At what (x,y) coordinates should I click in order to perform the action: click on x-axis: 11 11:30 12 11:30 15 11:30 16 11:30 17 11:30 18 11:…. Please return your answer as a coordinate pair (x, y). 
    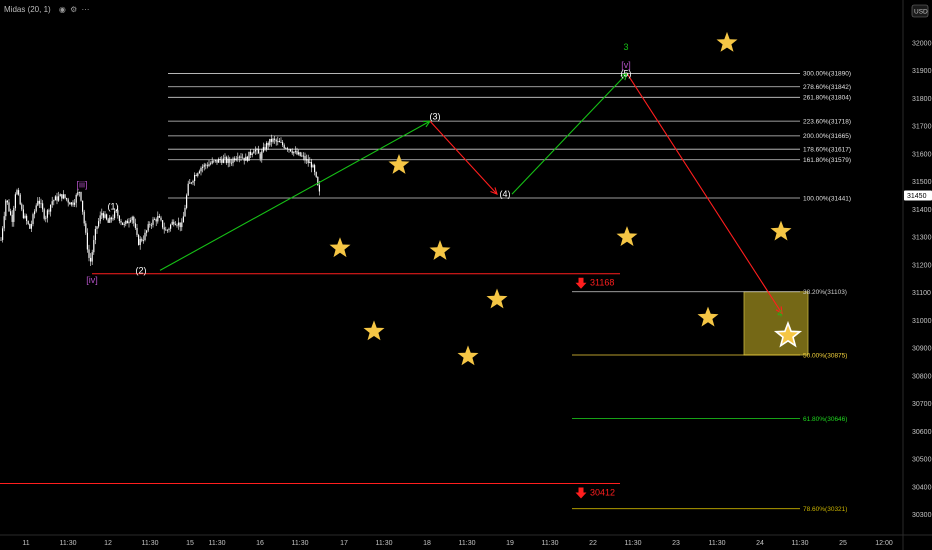
    Looking at the image, I should click on (457, 543).